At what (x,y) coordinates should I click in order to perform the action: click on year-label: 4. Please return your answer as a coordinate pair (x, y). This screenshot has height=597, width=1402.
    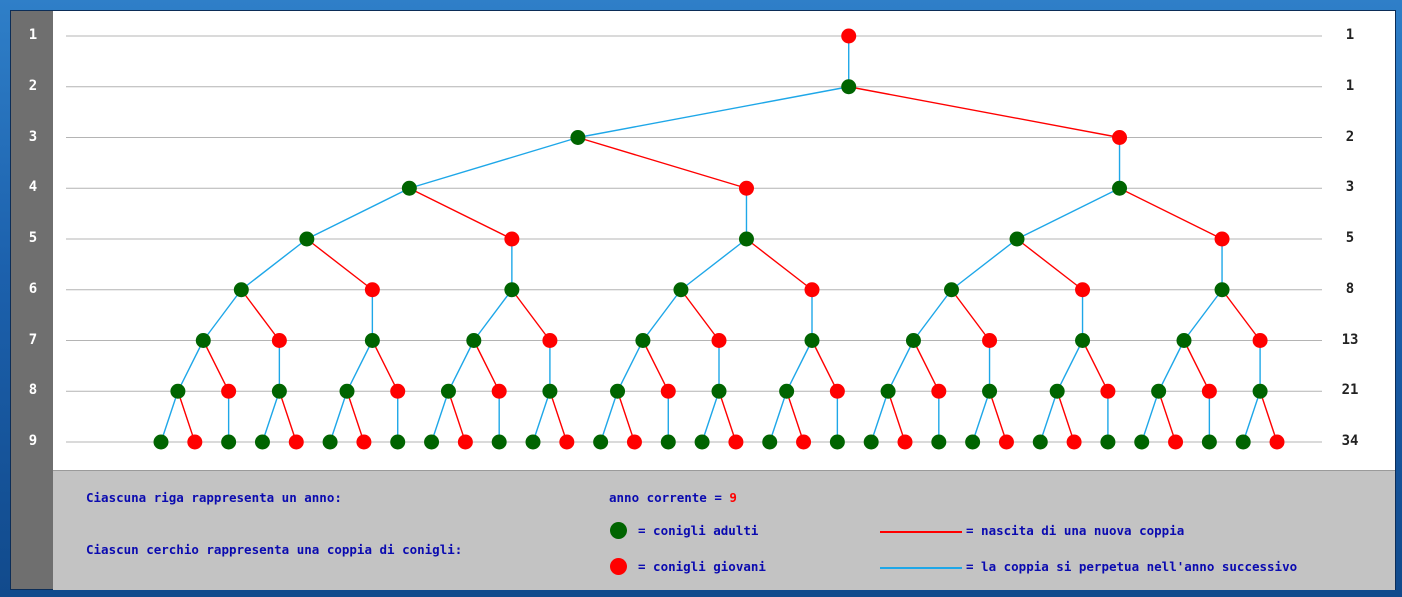
    Looking at the image, I should click on (33, 187).